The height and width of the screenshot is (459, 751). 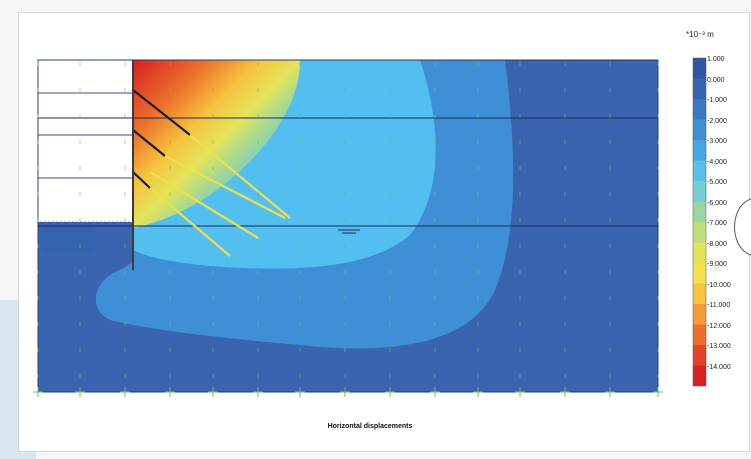 What do you see at coordinates (719, 326) in the screenshot?
I see `scale-tick-label: -12.000` at bounding box center [719, 326].